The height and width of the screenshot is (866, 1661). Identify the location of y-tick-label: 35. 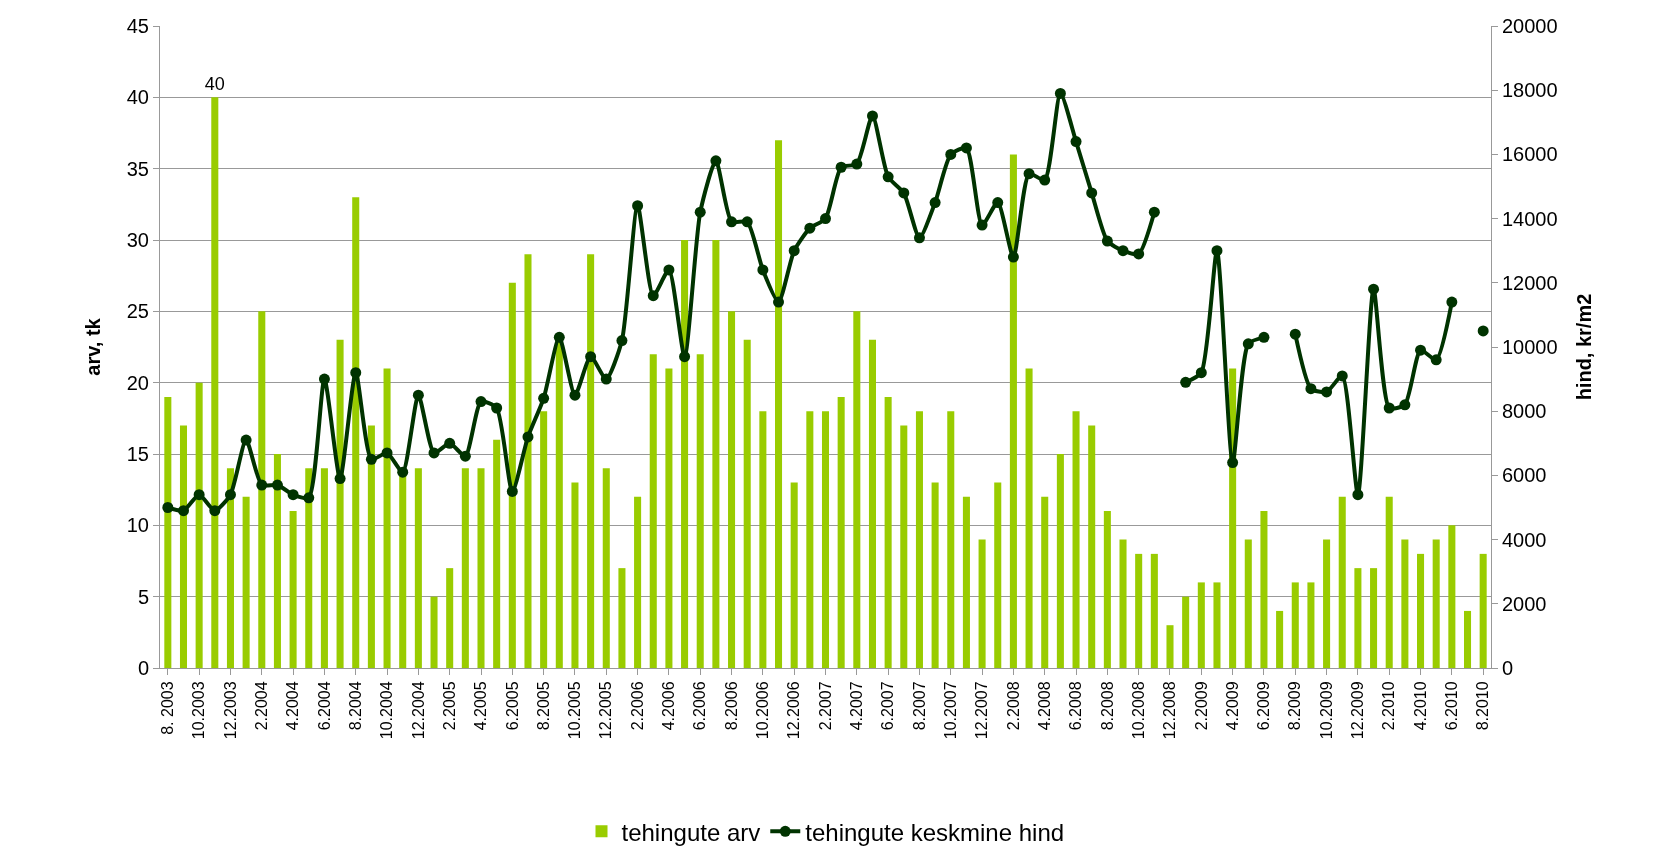
(137, 168).